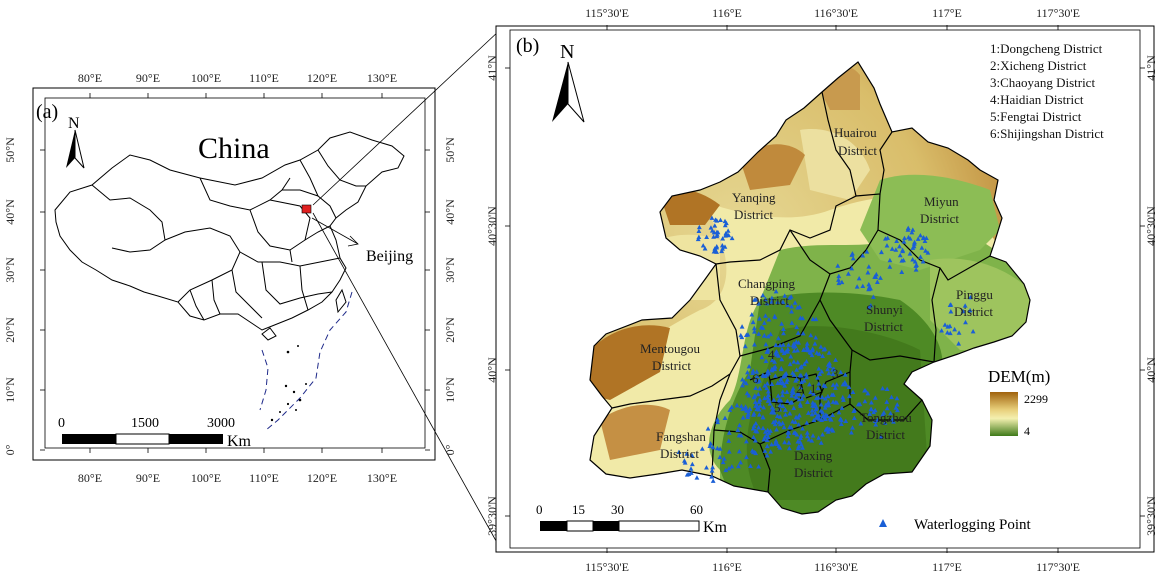 The image size is (1164, 584). Describe the element at coordinates (450, 212) in the screenshot. I see `aLatR-label-1: 40°N` at that location.